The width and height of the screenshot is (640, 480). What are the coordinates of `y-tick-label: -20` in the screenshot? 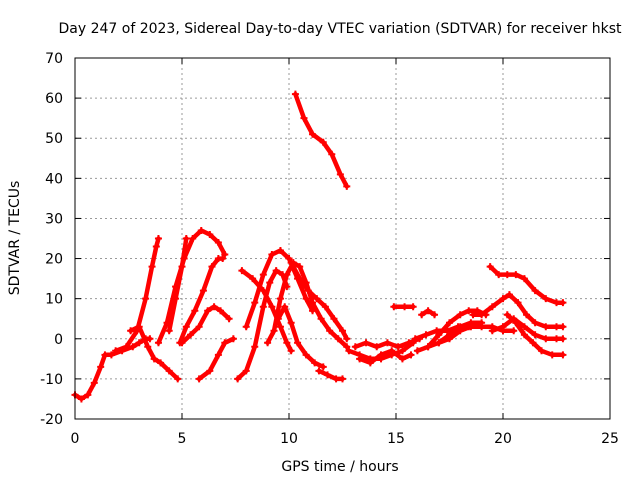 It's located at (51, 420).